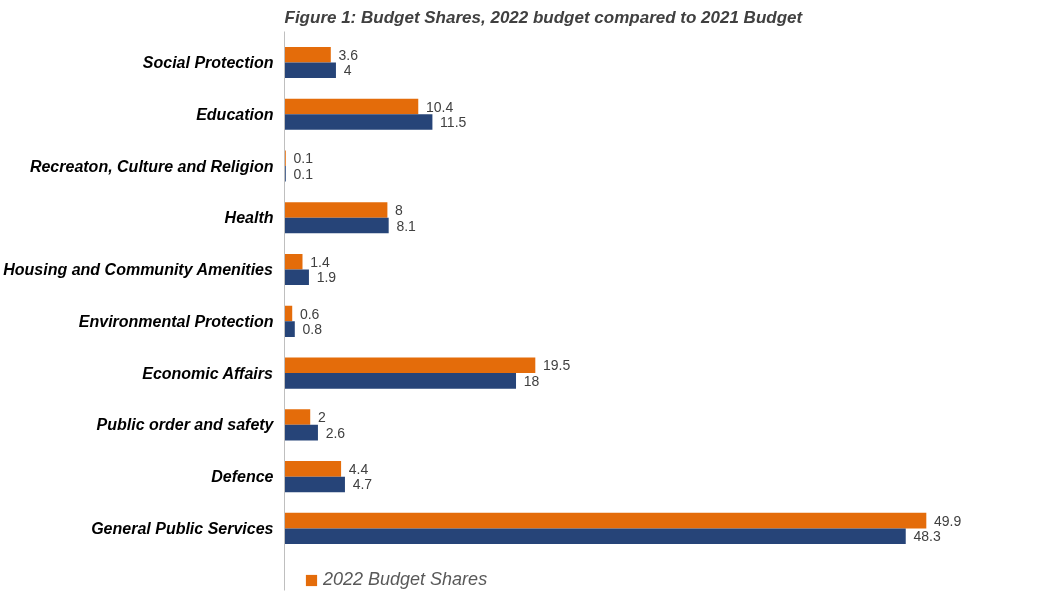 Image resolution: width=1054 pixels, height=604 pixels. Describe the element at coordinates (176, 321) in the screenshot. I see `y-tick-label: Environmental Protection` at that location.